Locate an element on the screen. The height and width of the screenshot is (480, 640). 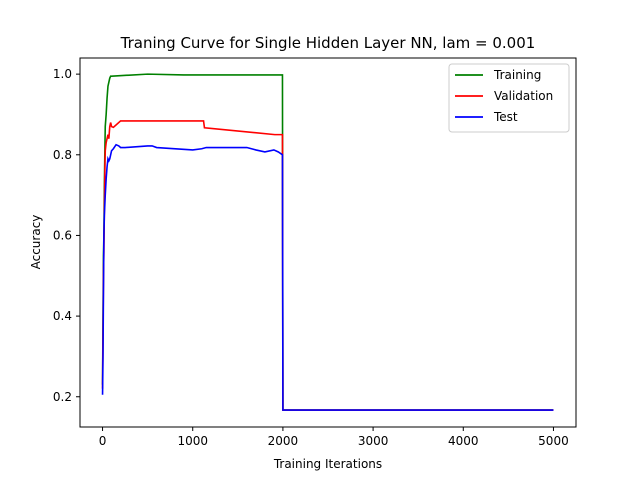
y-tick-label: 1.0 is located at coordinates (62, 74).